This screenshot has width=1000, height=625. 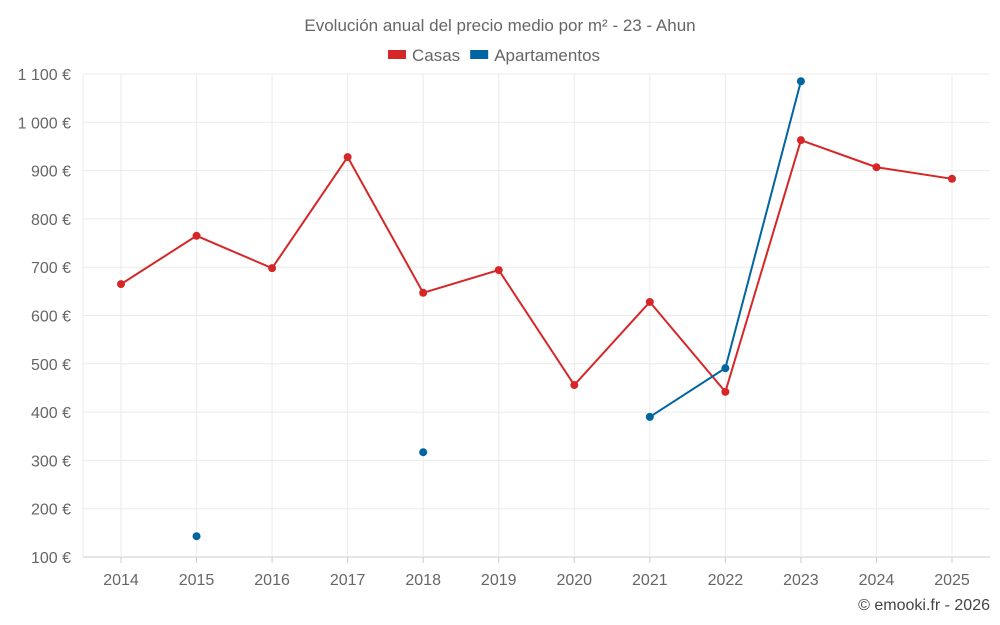 I want to click on data-point-0-2020, so click(x=574, y=385).